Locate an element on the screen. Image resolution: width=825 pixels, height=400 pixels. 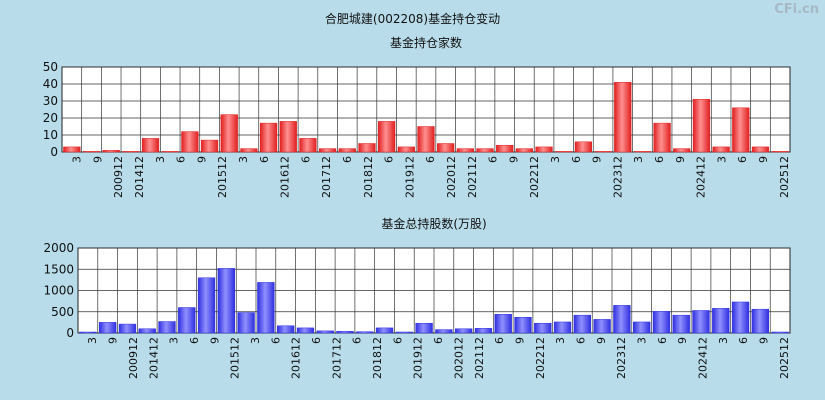
y-tick-label: 50 is located at coordinates (50, 67).